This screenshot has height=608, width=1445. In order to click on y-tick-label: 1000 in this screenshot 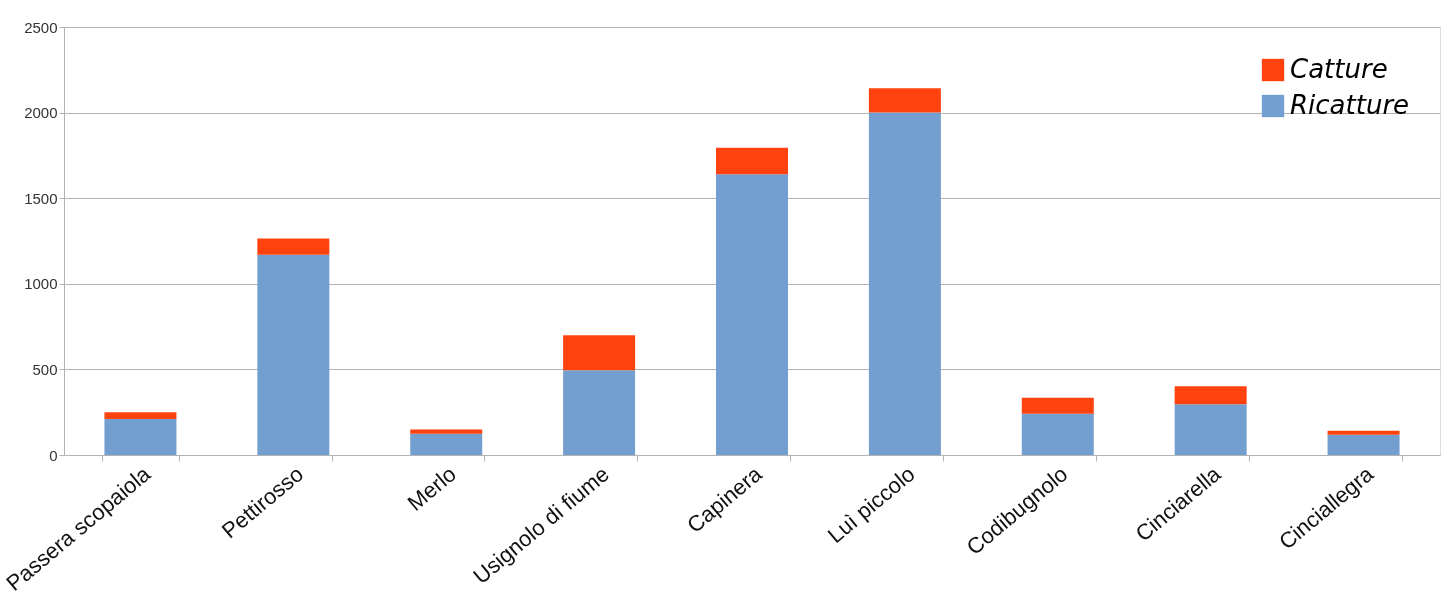, I will do `click(41, 284)`.